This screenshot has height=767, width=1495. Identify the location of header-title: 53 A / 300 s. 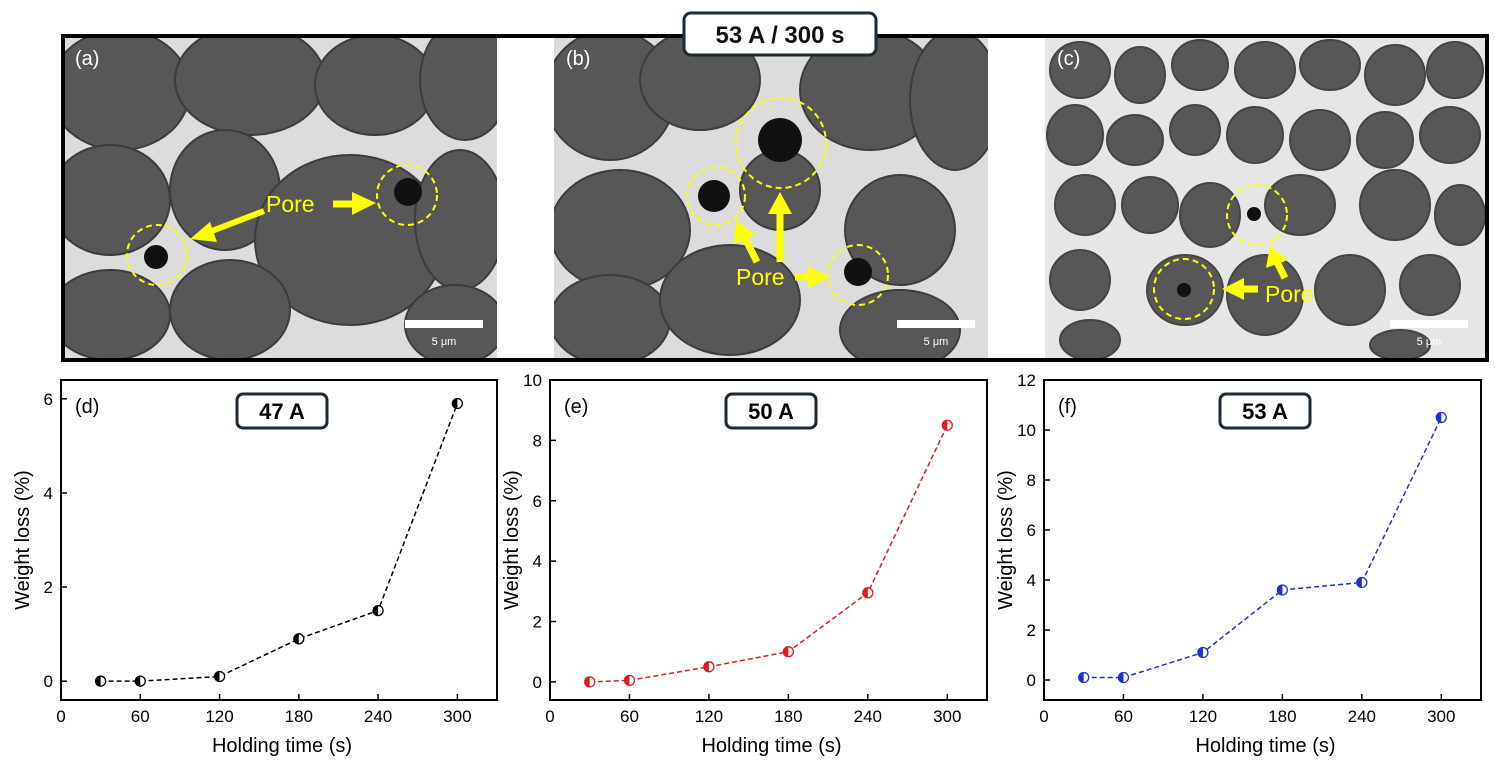
(780, 35).